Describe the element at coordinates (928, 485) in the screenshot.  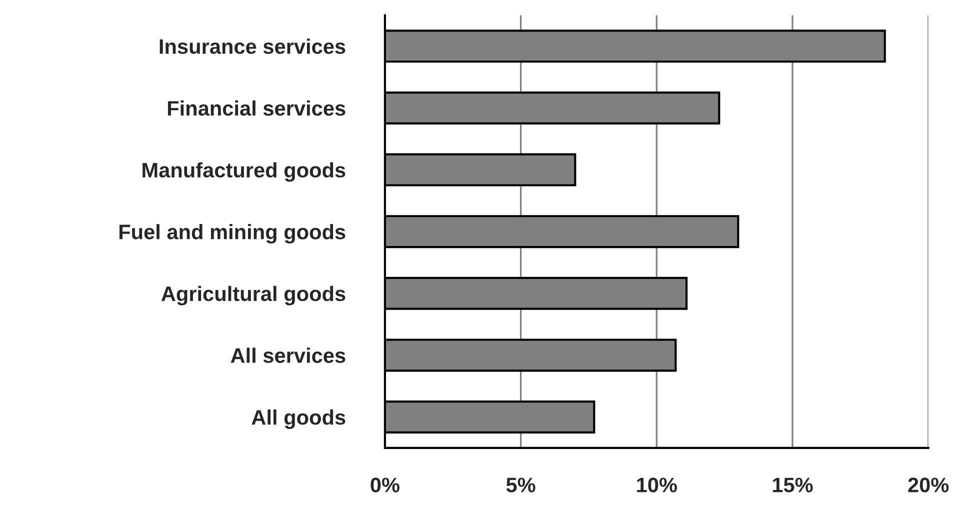
I see `x-tick-label: 20%` at that location.